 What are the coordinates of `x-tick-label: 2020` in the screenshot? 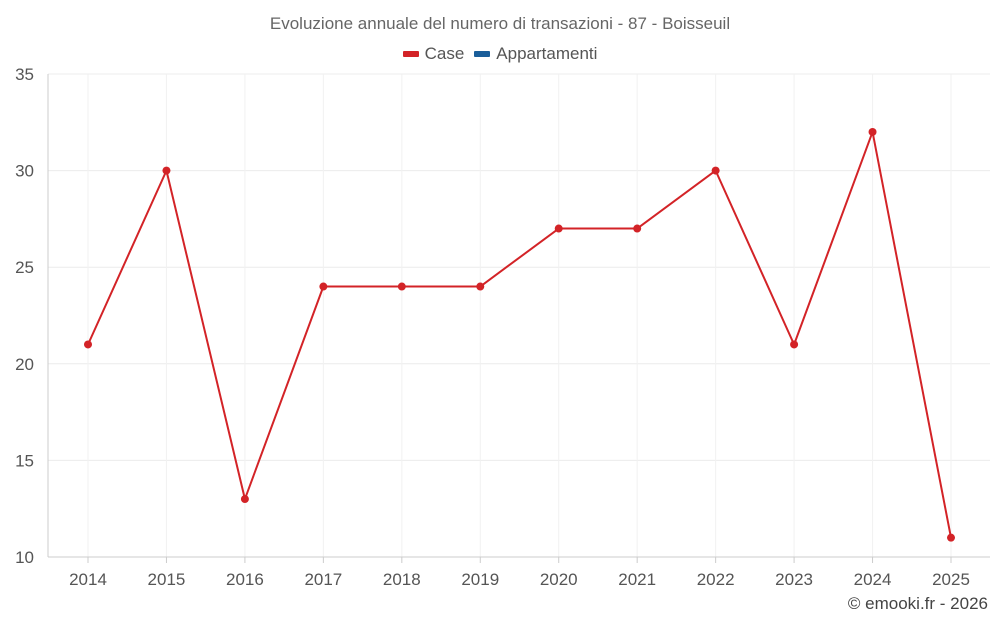 It's located at (559, 579).